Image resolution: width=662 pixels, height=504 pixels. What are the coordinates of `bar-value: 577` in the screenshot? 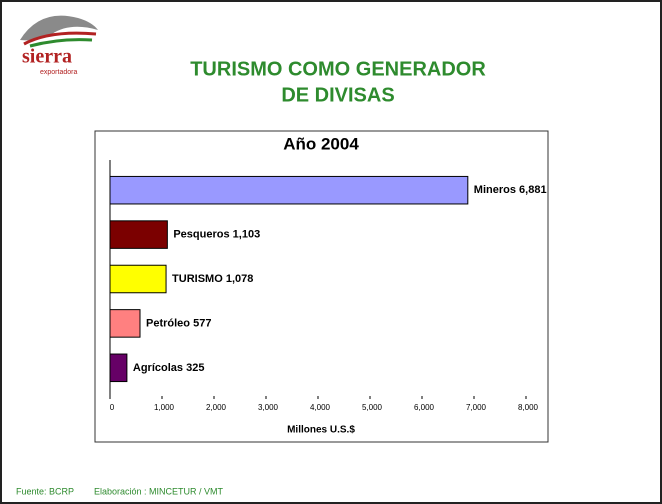 It's located at (202, 323).